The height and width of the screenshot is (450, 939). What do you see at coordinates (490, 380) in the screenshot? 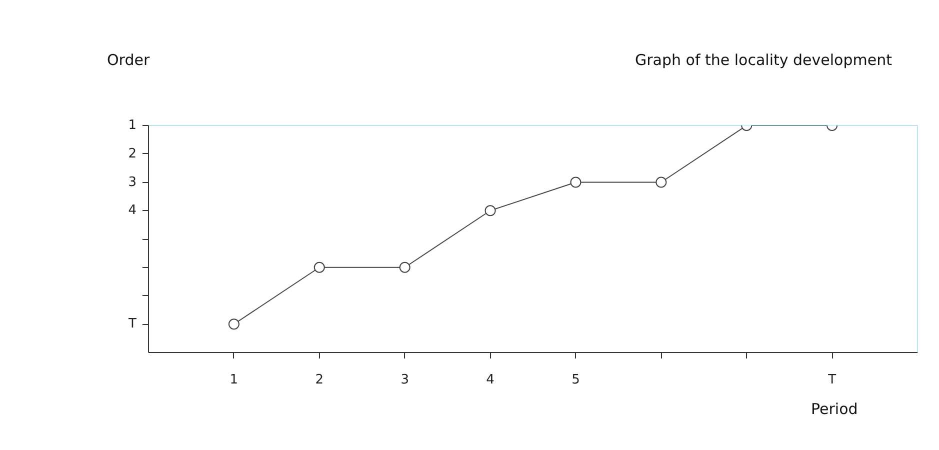
I see `x-tick-label: 4` at bounding box center [490, 380].